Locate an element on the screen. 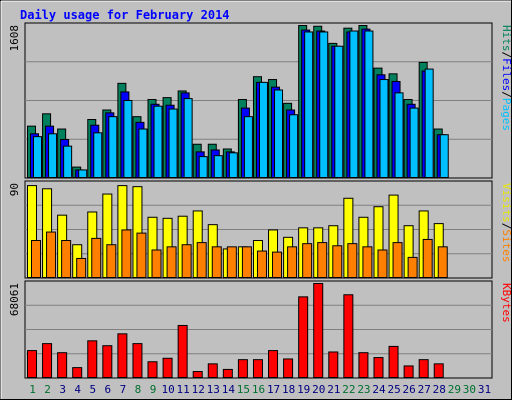  axis-label-kbytes: KBytes is located at coordinates (506, 303).